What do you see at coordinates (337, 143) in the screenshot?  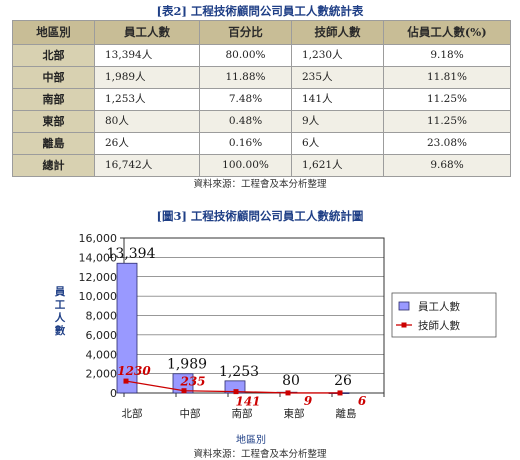 I see `row-engineers: 6人` at bounding box center [337, 143].